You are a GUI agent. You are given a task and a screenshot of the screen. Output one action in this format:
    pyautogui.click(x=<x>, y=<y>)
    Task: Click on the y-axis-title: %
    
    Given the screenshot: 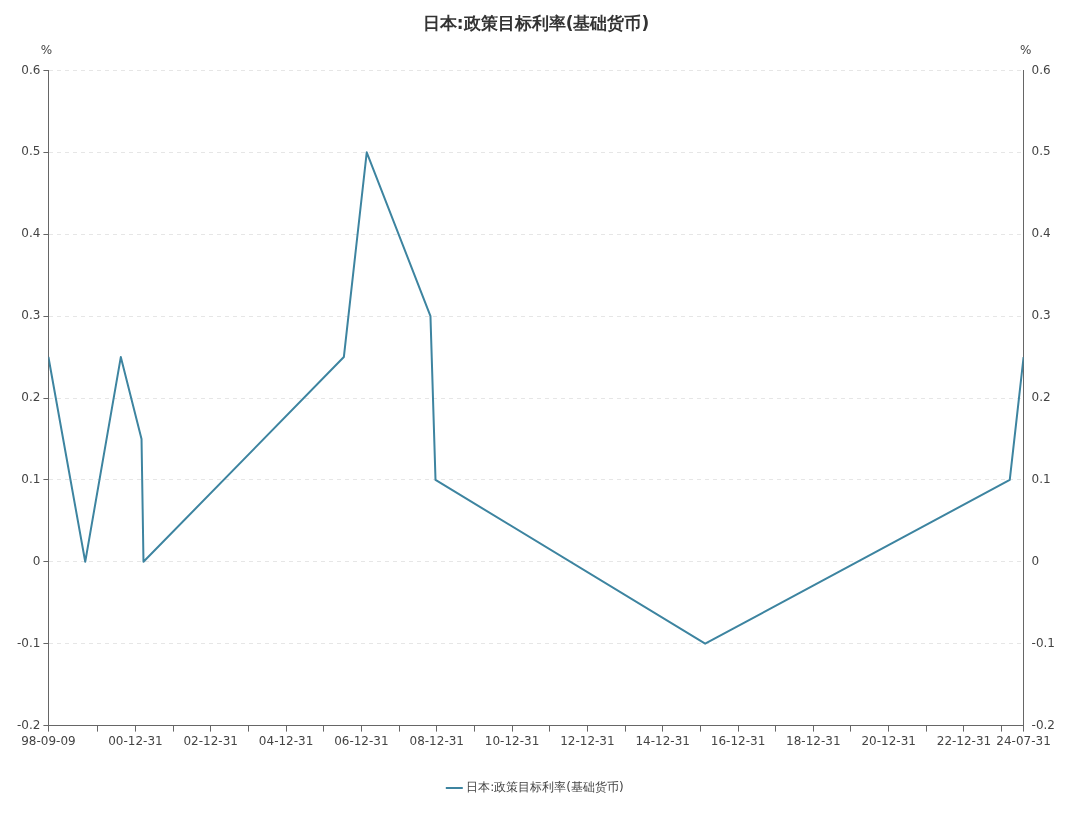 What is the action you would take?
    pyautogui.click(x=46, y=49)
    